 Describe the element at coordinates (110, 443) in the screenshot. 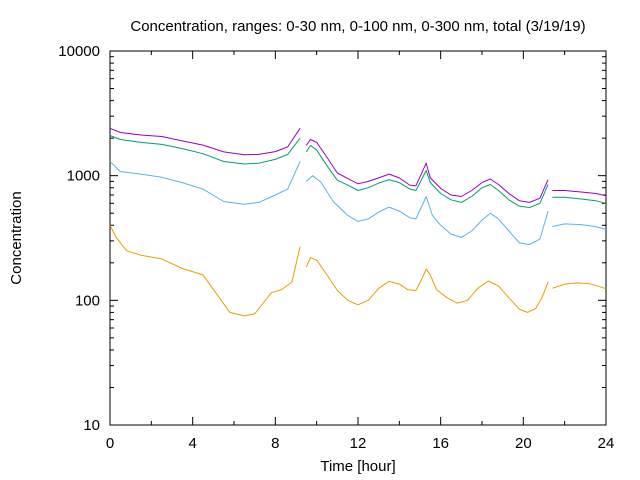

I see `x-tick-label: 0` at that location.